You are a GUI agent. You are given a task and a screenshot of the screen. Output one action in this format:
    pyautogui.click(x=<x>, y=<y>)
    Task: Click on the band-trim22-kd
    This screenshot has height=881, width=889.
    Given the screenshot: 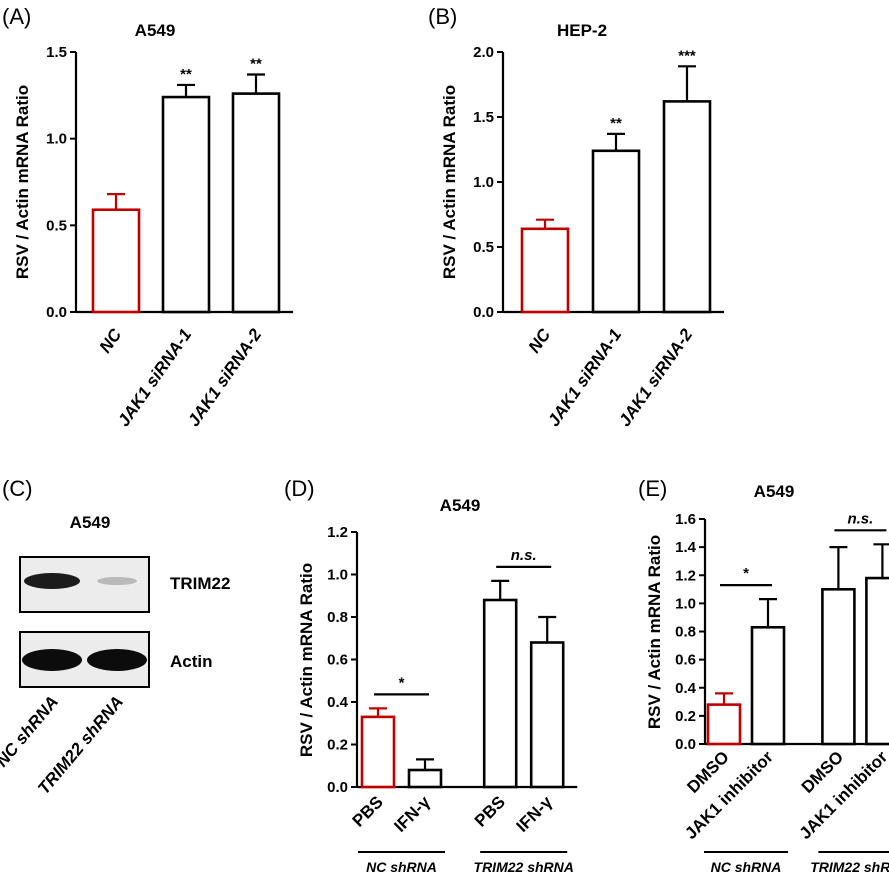 What is the action you would take?
    pyautogui.click(x=117, y=581)
    